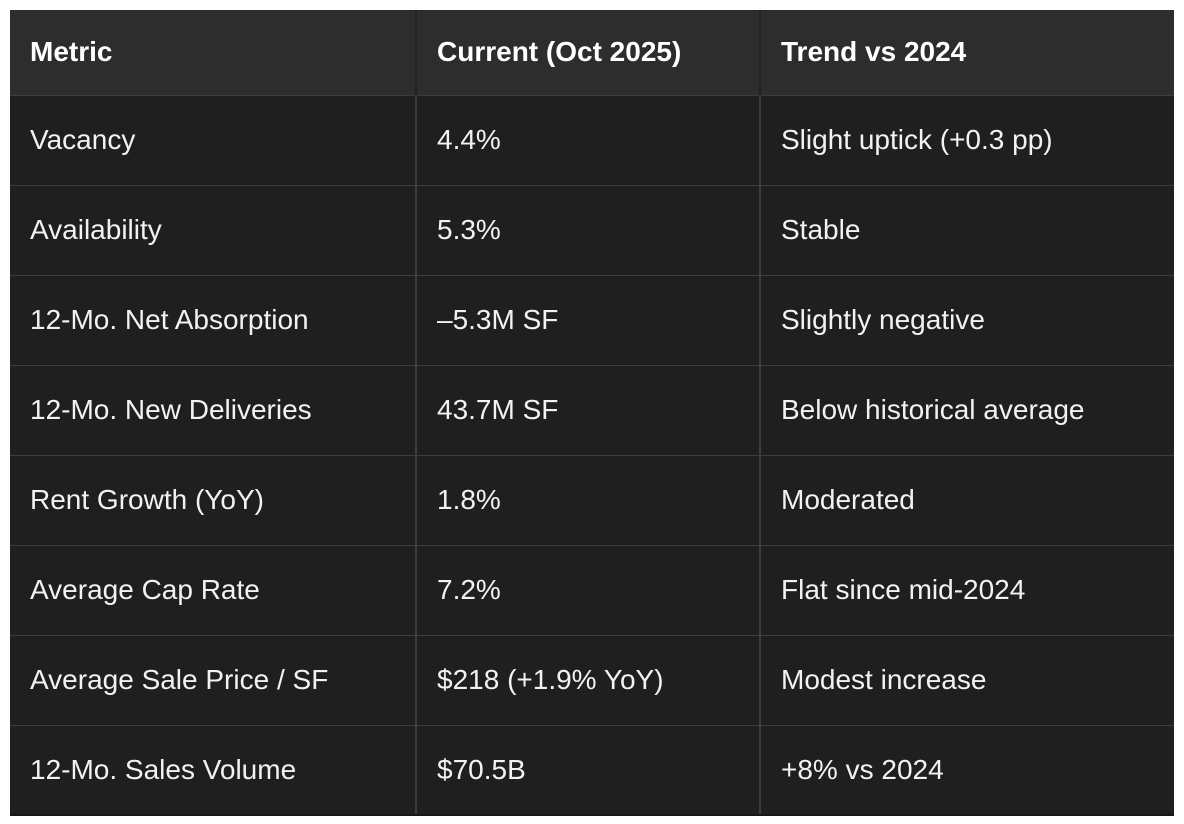 The height and width of the screenshot is (824, 1184). What do you see at coordinates (213, 230) in the screenshot?
I see `metric-cell: Availability` at bounding box center [213, 230].